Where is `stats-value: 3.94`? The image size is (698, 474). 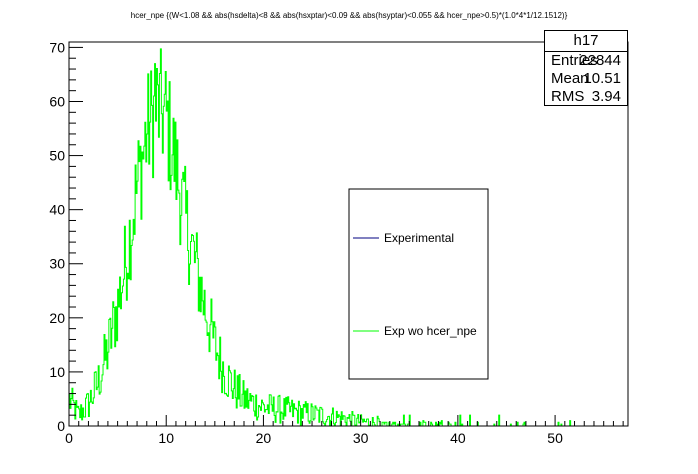
stats-value: 3.94 is located at coordinates (606, 96).